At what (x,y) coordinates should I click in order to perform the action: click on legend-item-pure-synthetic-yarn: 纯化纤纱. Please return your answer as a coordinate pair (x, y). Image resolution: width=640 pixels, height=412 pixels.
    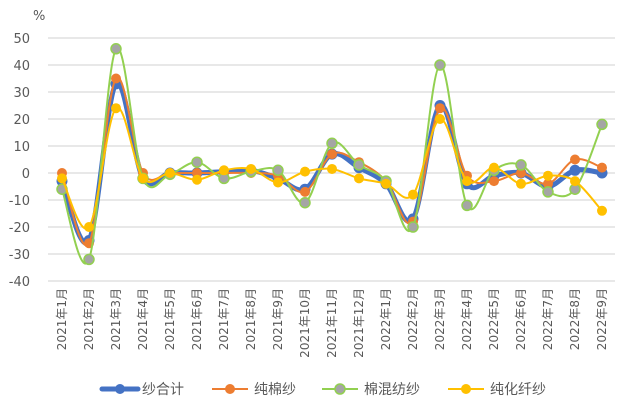
    Looking at the image, I should click on (497, 390).